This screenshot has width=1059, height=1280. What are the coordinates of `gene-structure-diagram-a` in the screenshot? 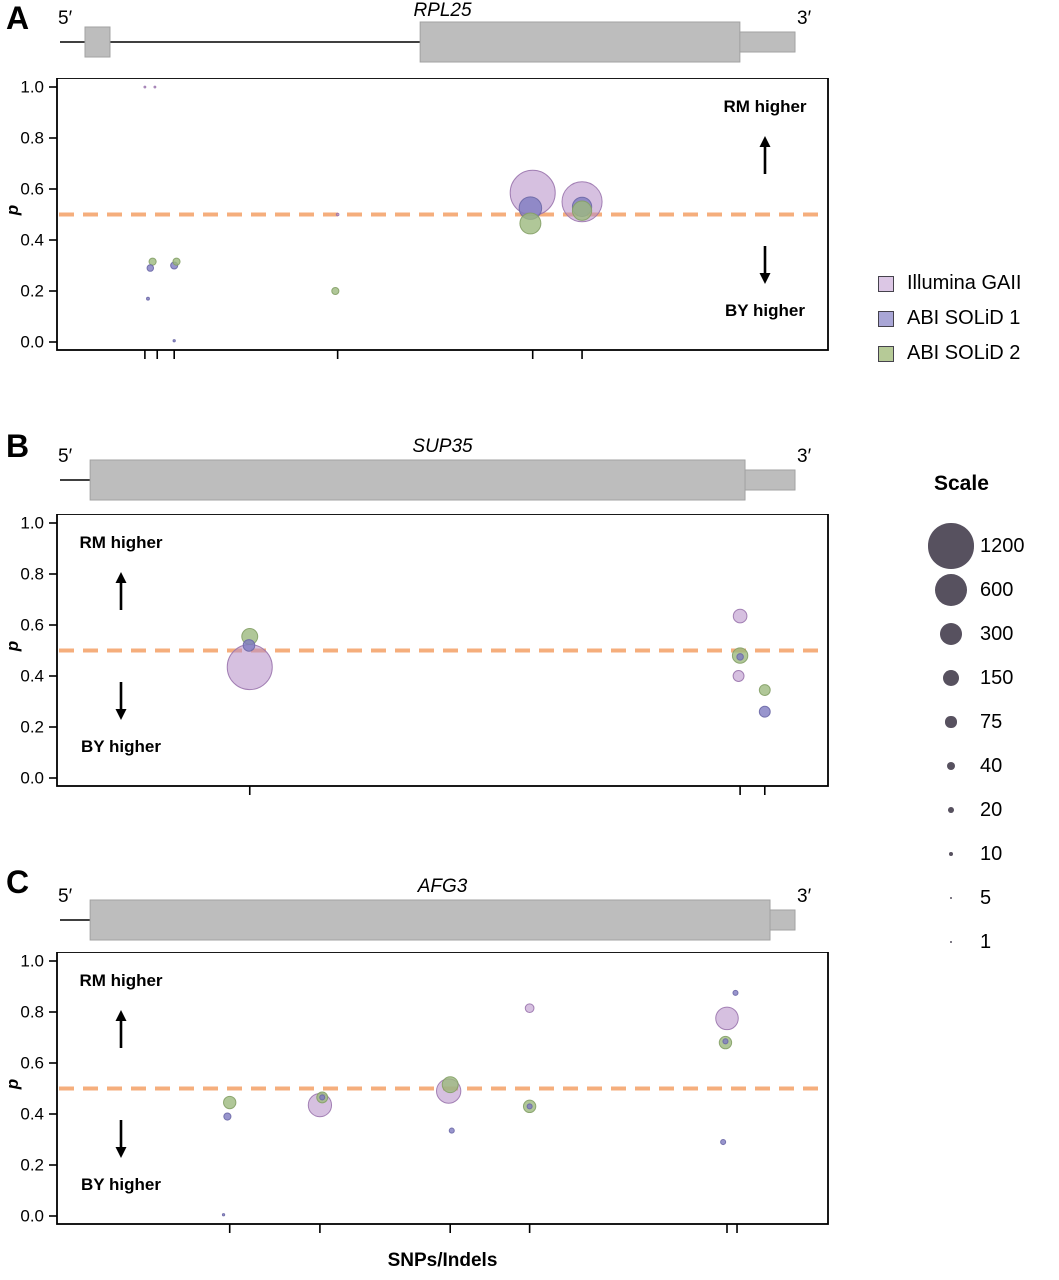 It's located at (428, 42).